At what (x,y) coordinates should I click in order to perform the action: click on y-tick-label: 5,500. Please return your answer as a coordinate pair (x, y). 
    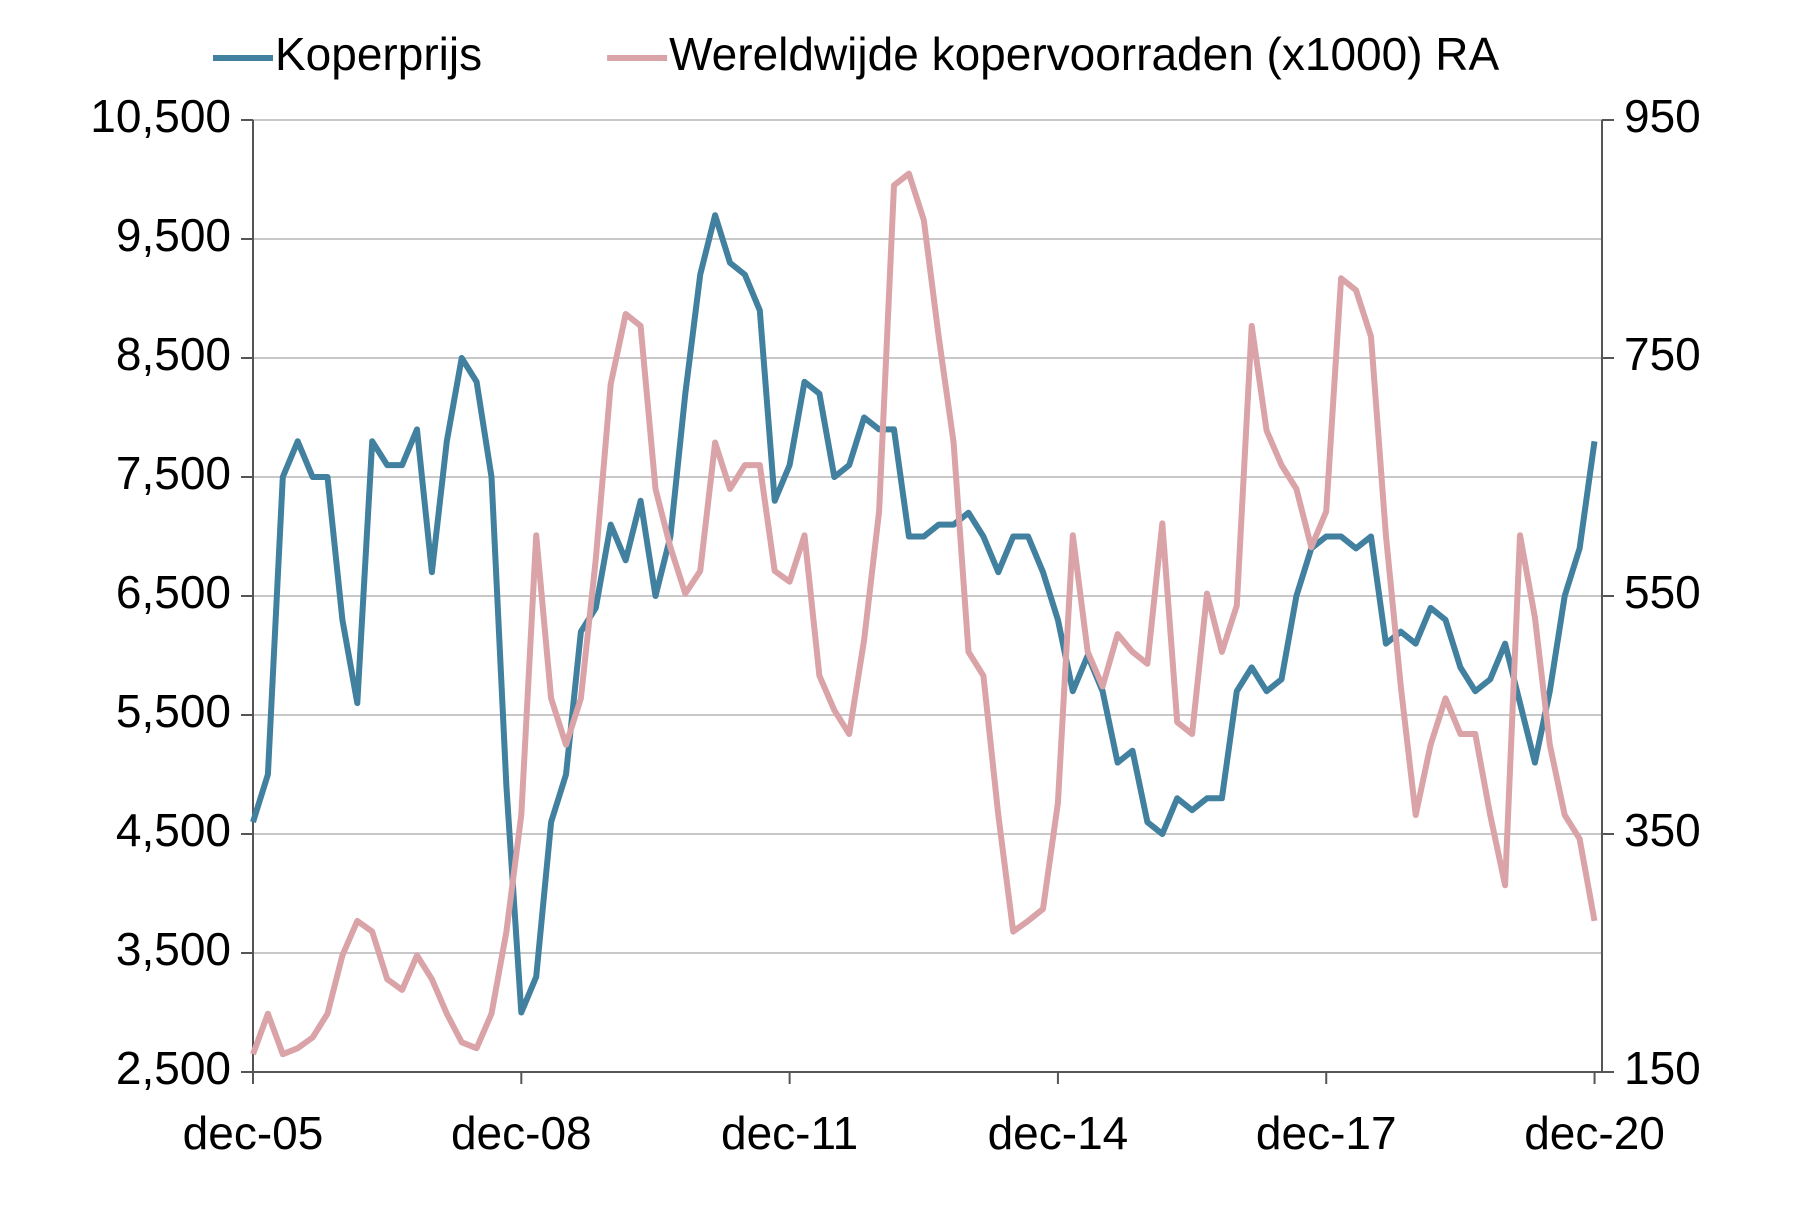
    Looking at the image, I should click on (173, 711).